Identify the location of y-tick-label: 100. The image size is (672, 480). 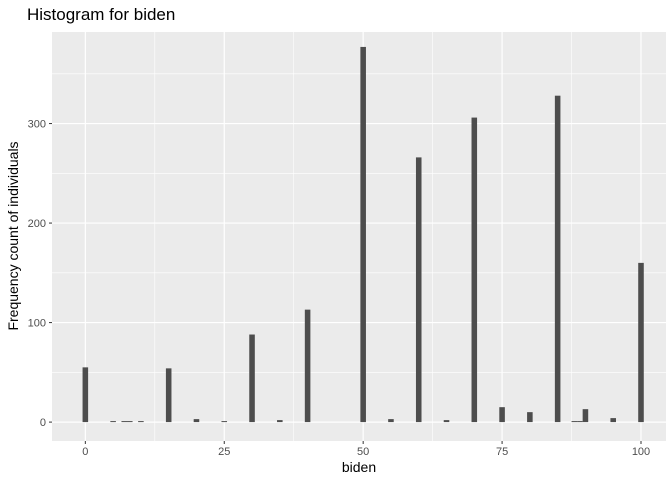
(37, 324).